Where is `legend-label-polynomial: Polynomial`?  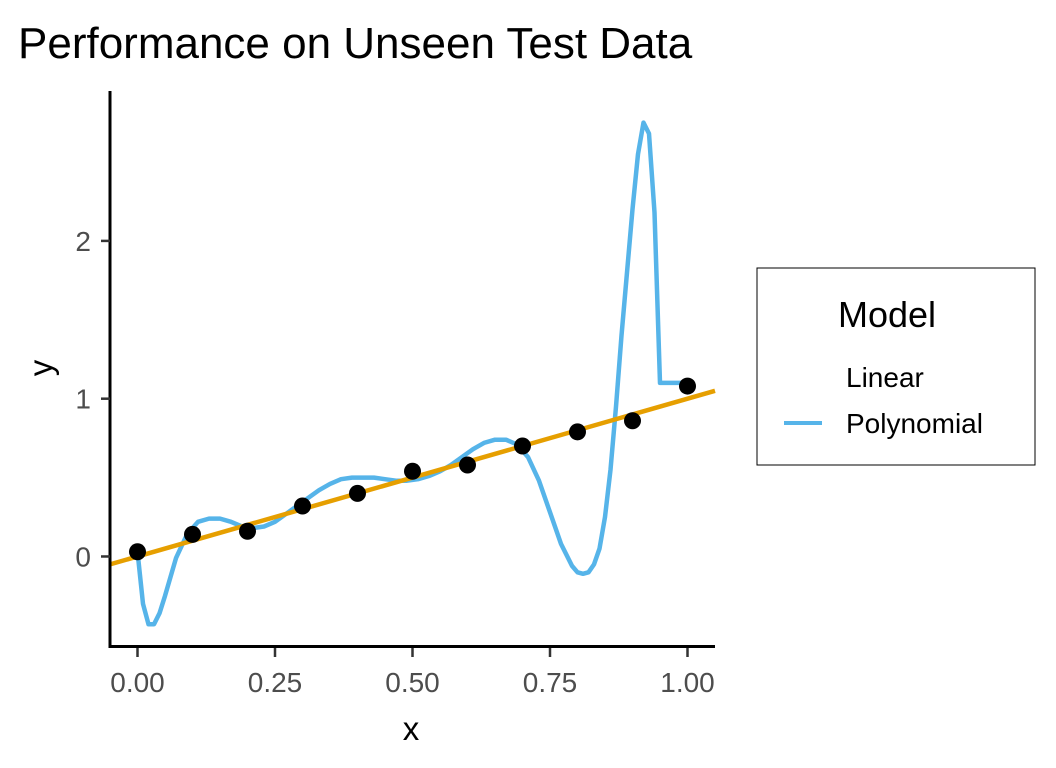 legend-label-polynomial: Polynomial is located at coordinates (914, 423).